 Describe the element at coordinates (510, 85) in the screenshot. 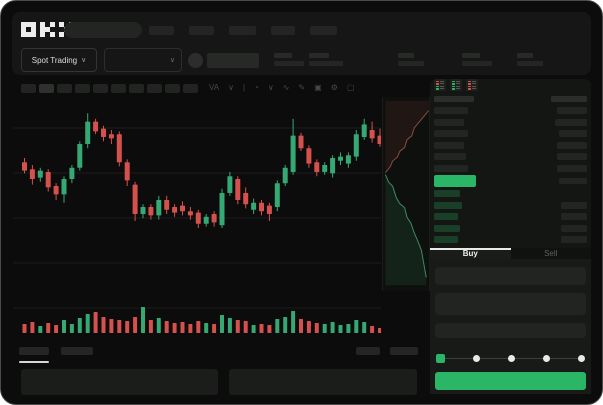

I see `order-book-mode-switcher` at that location.